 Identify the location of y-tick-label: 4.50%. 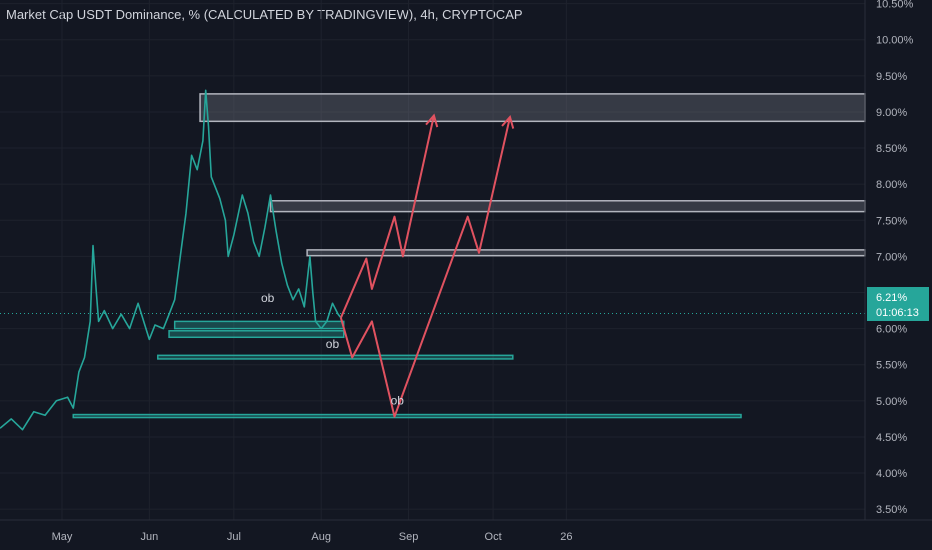
(891, 438).